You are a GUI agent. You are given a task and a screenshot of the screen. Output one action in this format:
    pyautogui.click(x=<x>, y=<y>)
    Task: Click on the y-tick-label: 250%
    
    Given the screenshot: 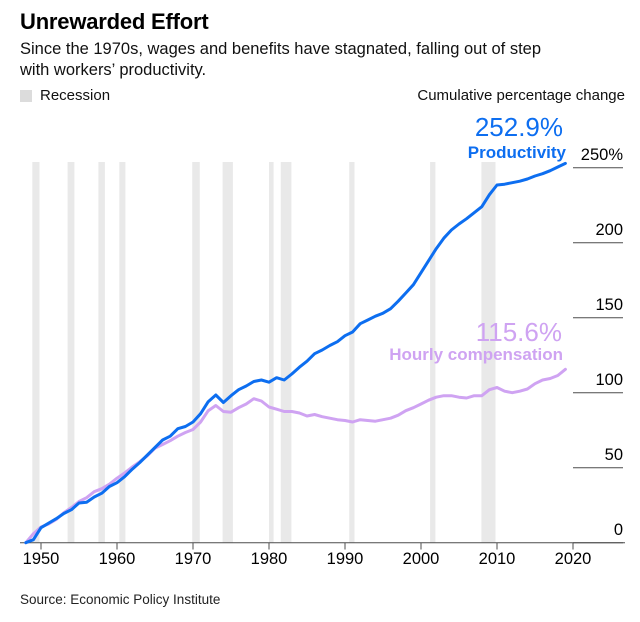 What is the action you would take?
    pyautogui.click(x=601, y=154)
    